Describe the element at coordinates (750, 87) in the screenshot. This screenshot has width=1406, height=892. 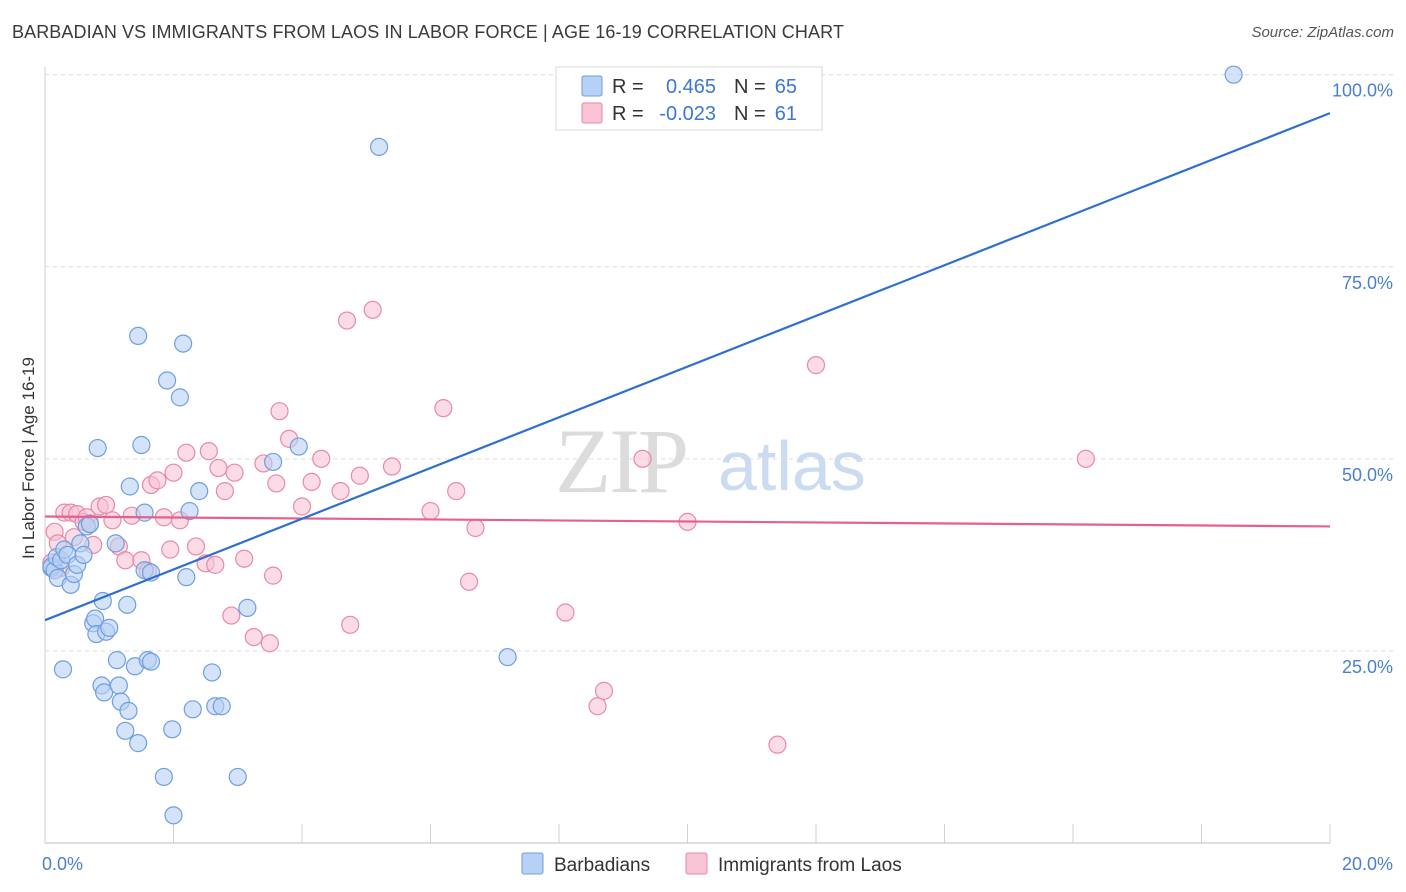
I see `stats-n-label-blue: N =` at that location.